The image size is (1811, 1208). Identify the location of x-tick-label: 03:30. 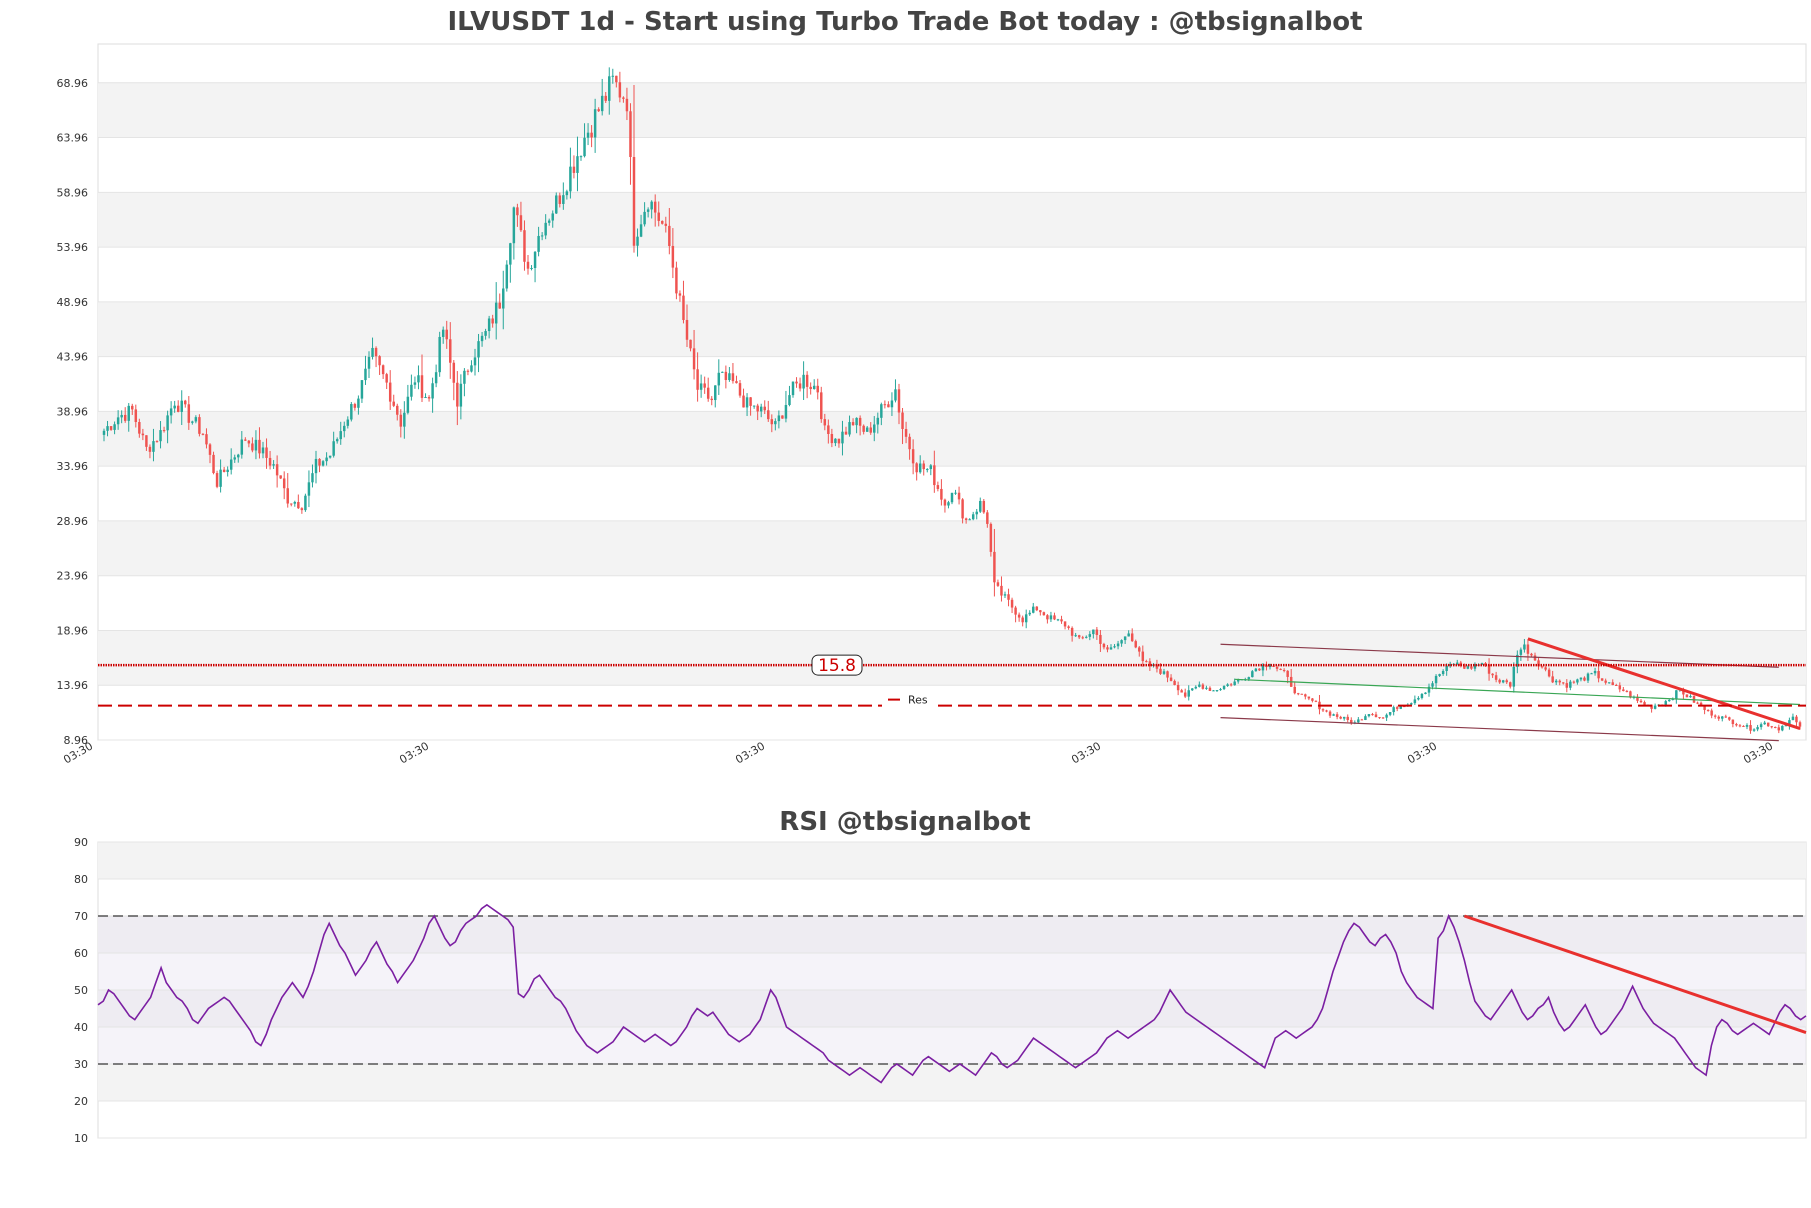
(1086, 752).